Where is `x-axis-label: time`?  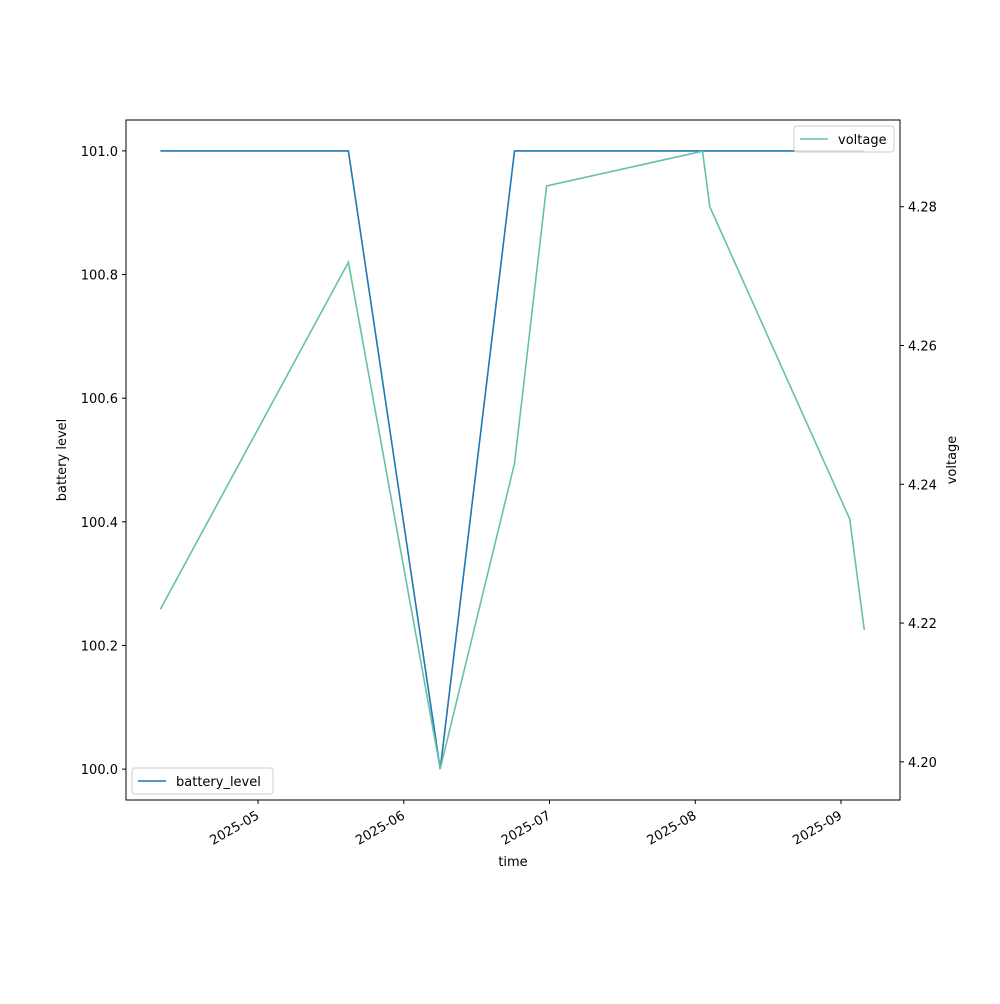 x-axis-label: time is located at coordinates (512, 862).